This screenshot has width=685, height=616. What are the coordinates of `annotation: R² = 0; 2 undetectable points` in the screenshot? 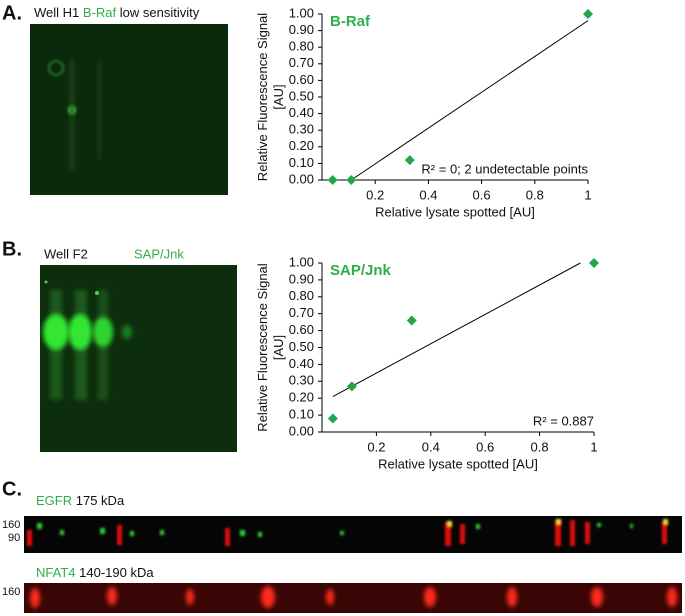 It's located at (504, 168).